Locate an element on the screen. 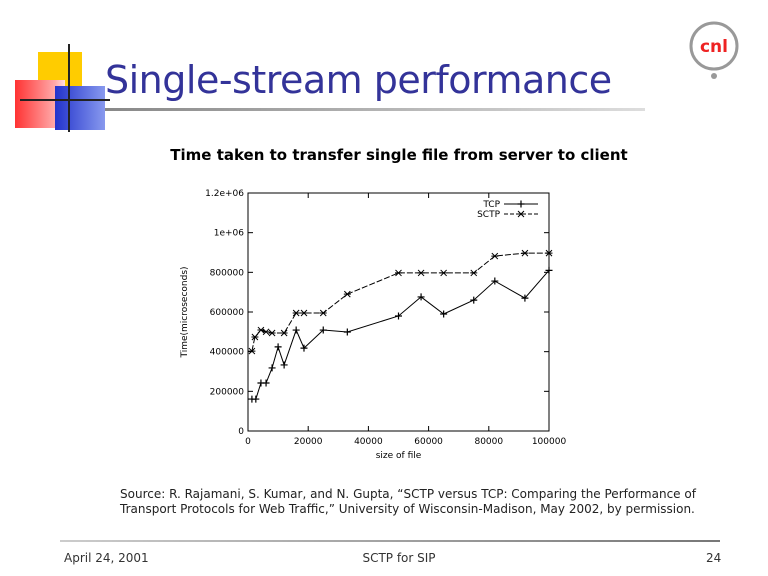 This screenshot has height=576, width=768. legend-marker-sctp is located at coordinates (521, 214).